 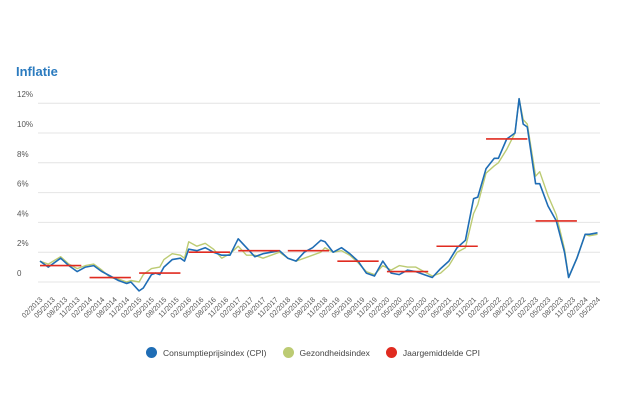 I want to click on y-tick-label: 4%, so click(x=23, y=213).